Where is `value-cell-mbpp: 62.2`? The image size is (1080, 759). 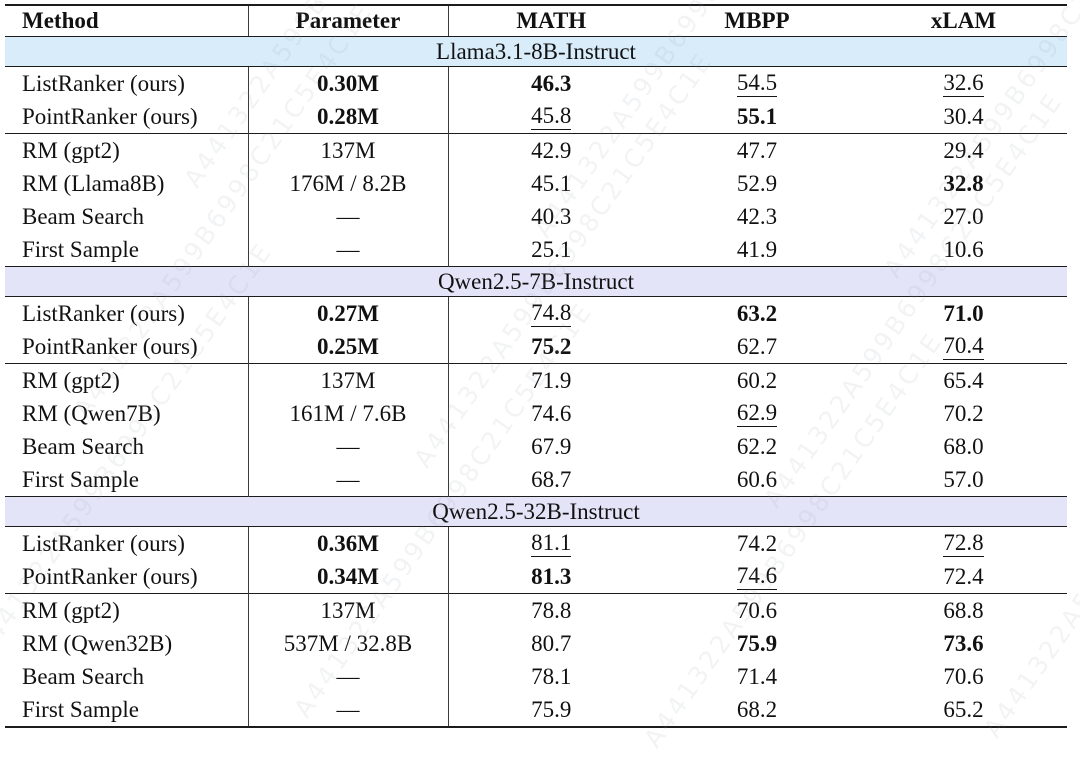 value-cell-mbpp: 62.2 is located at coordinates (757, 446).